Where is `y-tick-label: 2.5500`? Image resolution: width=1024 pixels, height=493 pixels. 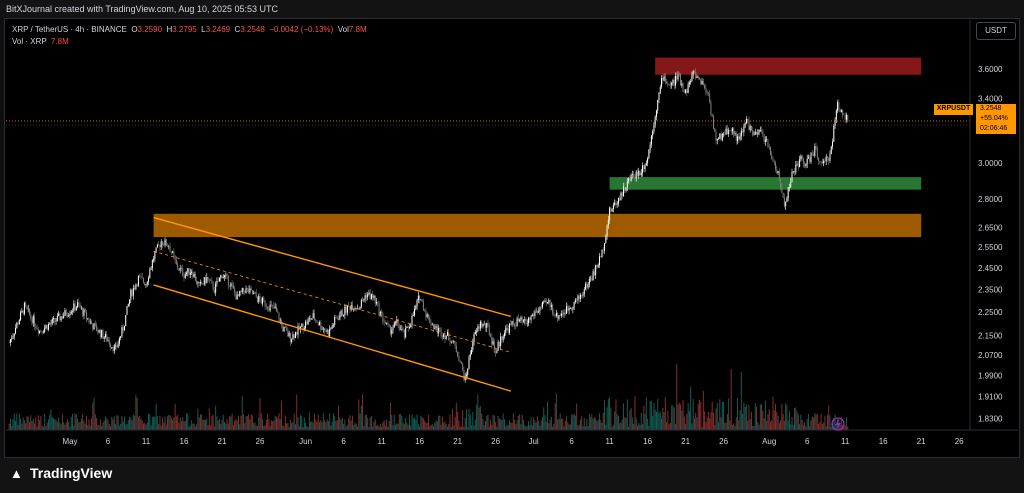 y-tick-label: 2.5500 is located at coordinates (990, 247).